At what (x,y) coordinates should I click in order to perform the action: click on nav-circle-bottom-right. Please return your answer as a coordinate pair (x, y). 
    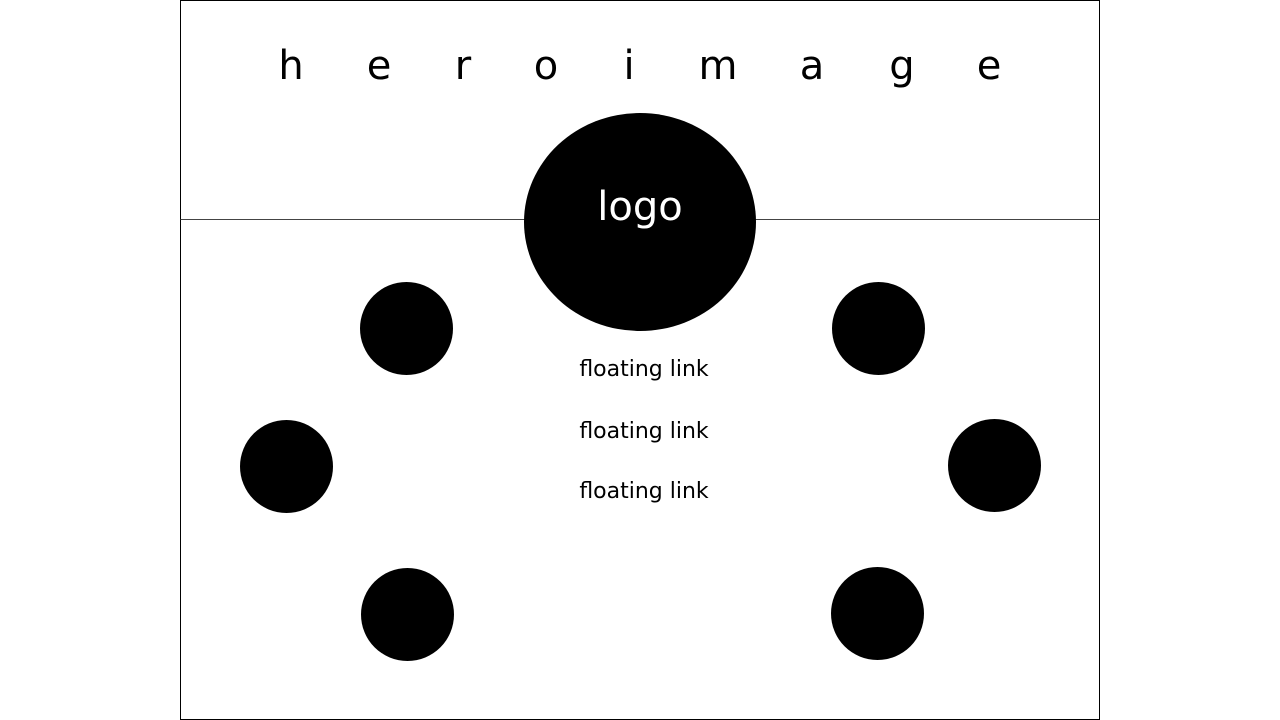
    Looking at the image, I should click on (877, 613).